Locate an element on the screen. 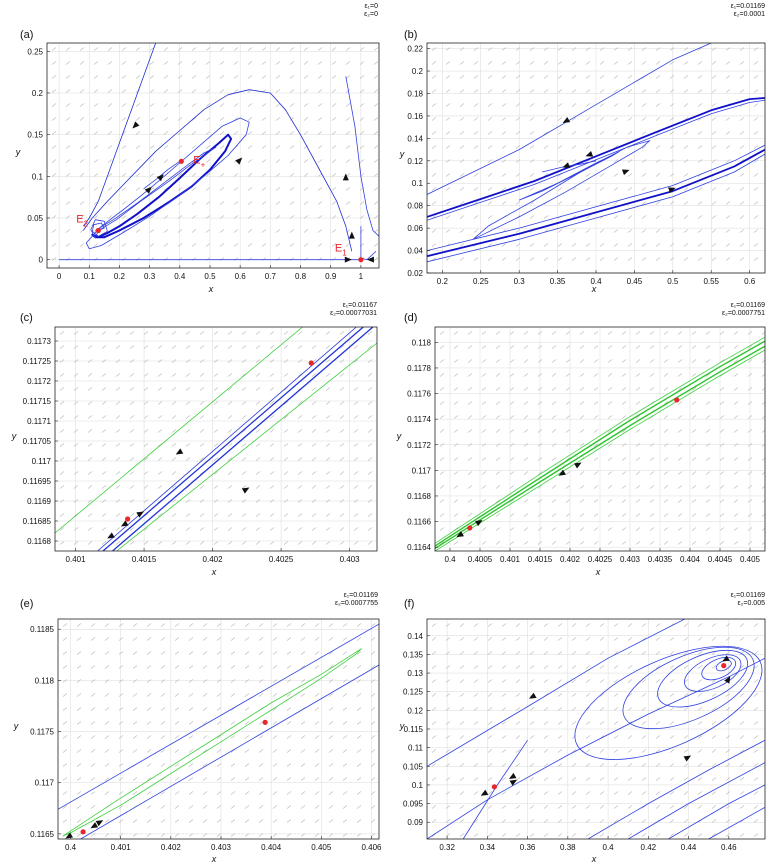 This screenshot has height=868, width=777. x-tick-label: 0.403 is located at coordinates (350, 559).